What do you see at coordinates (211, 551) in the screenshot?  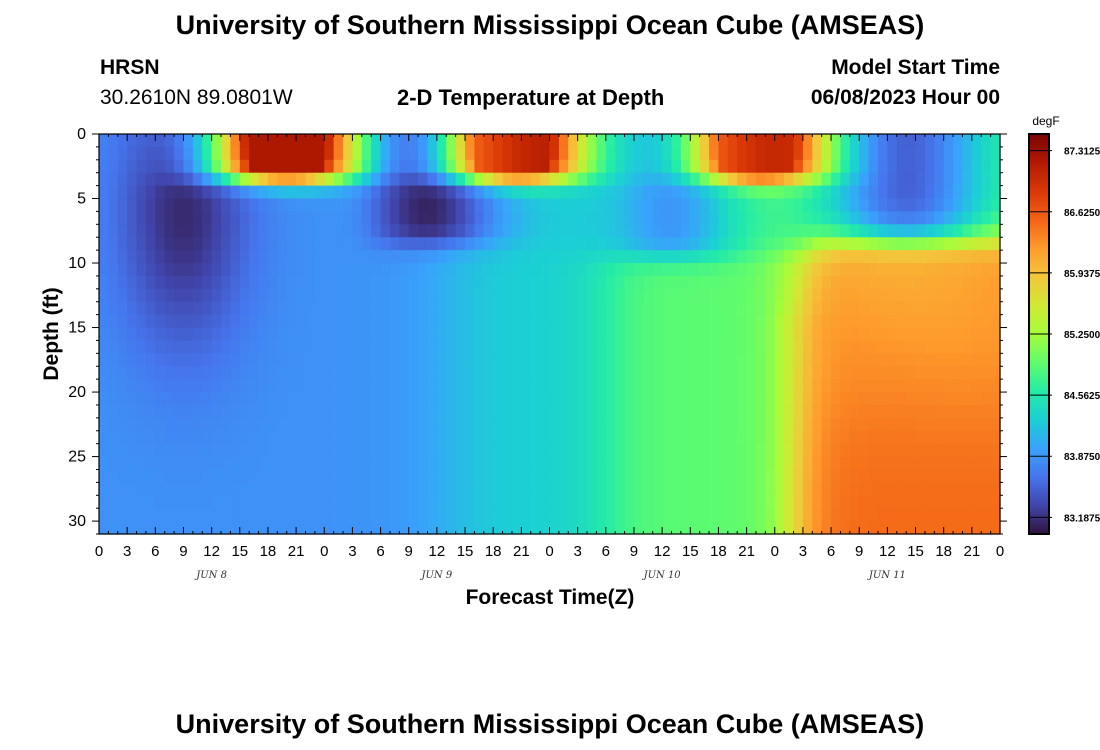 I see `x-tick-label: 12` at bounding box center [211, 551].